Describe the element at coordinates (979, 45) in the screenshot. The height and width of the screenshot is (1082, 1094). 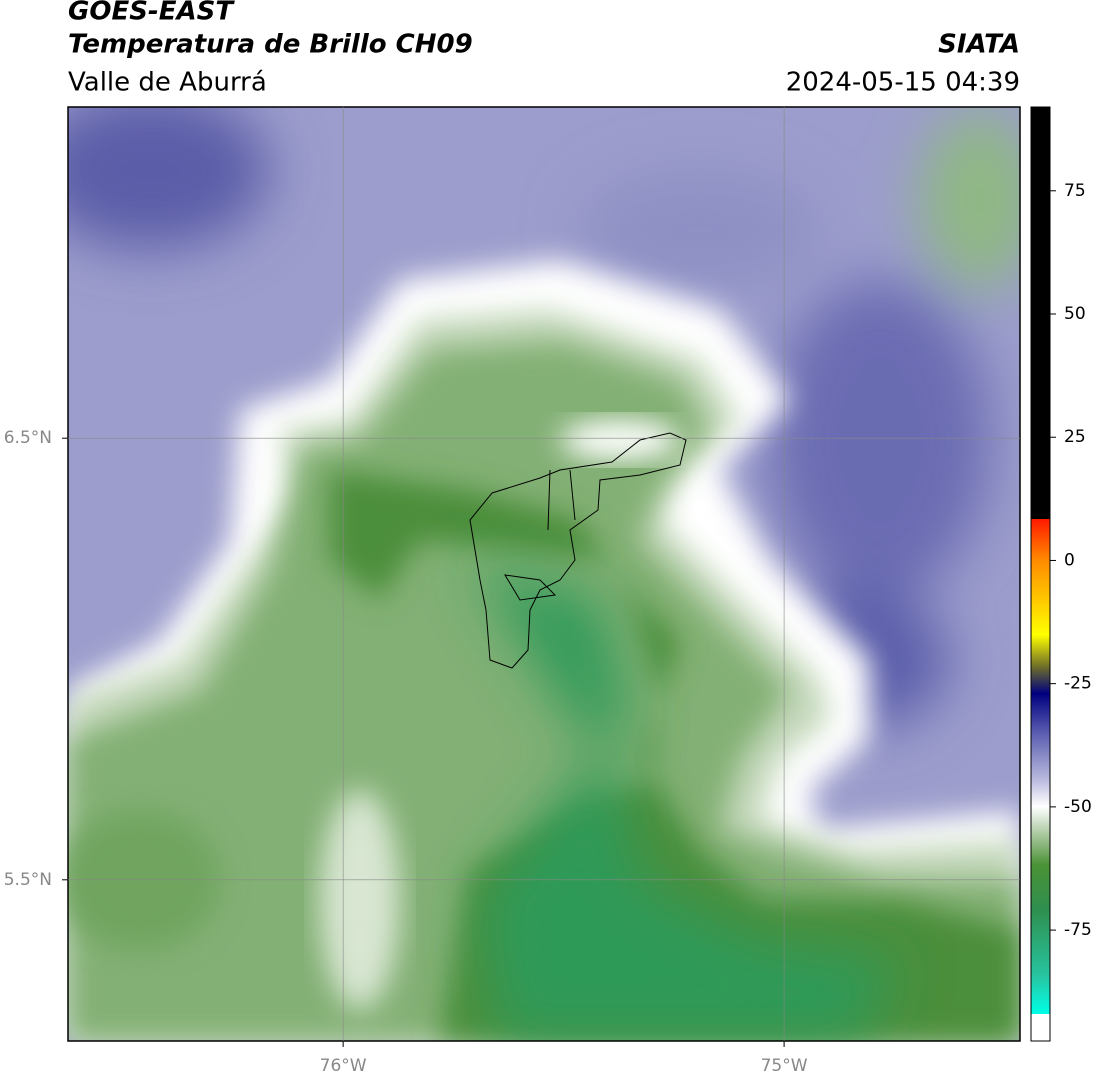
I see `source: SIATA` at that location.